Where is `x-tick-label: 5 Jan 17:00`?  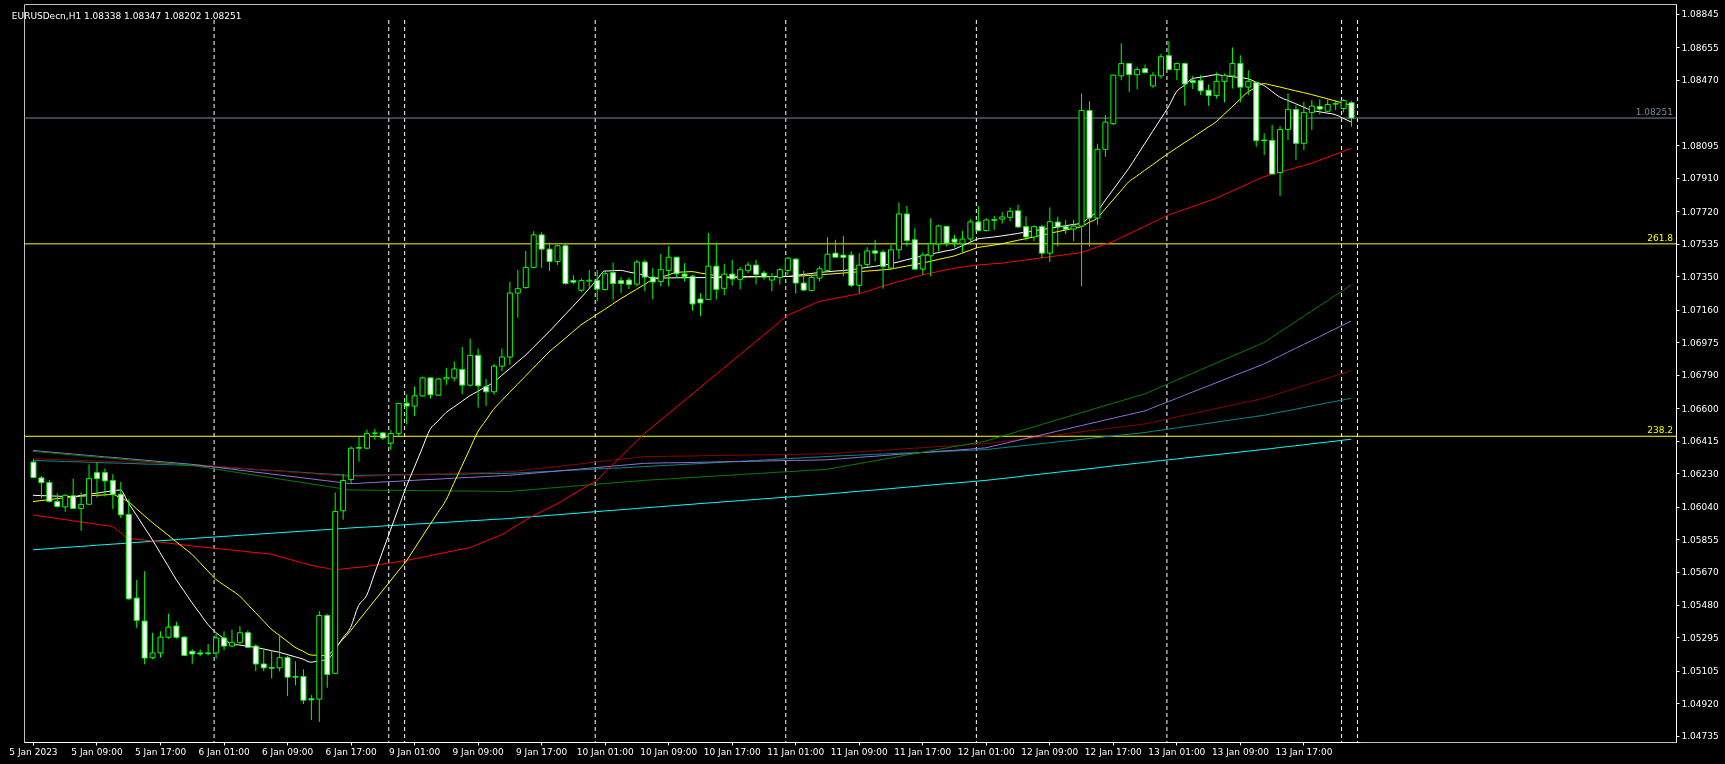 x-tick-label: 5 Jan 17:00 is located at coordinates (160, 751).